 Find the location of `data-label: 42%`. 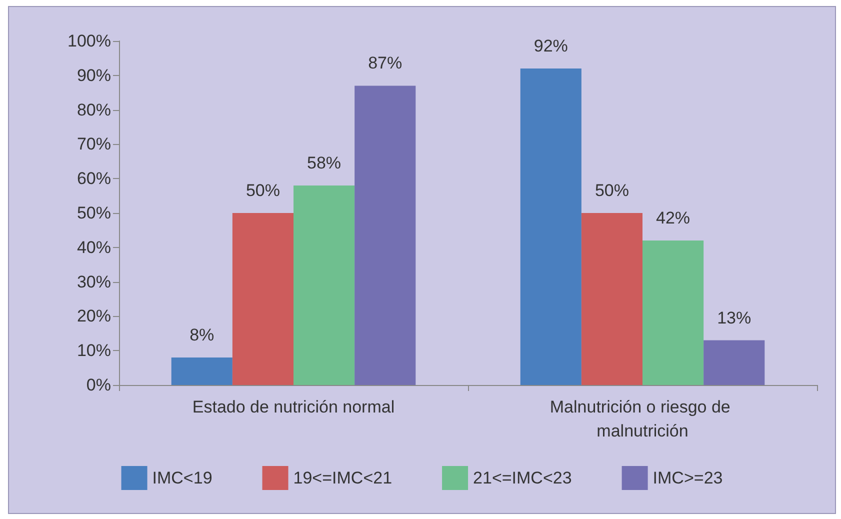

data-label: 42% is located at coordinates (673, 218).